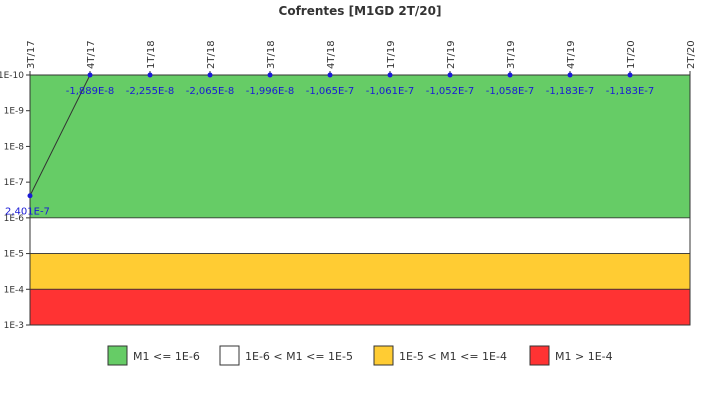 The height and width of the screenshot is (400, 720). I want to click on legend-label-2: 1E-5 < M1 <= 1E-4, so click(453, 356).